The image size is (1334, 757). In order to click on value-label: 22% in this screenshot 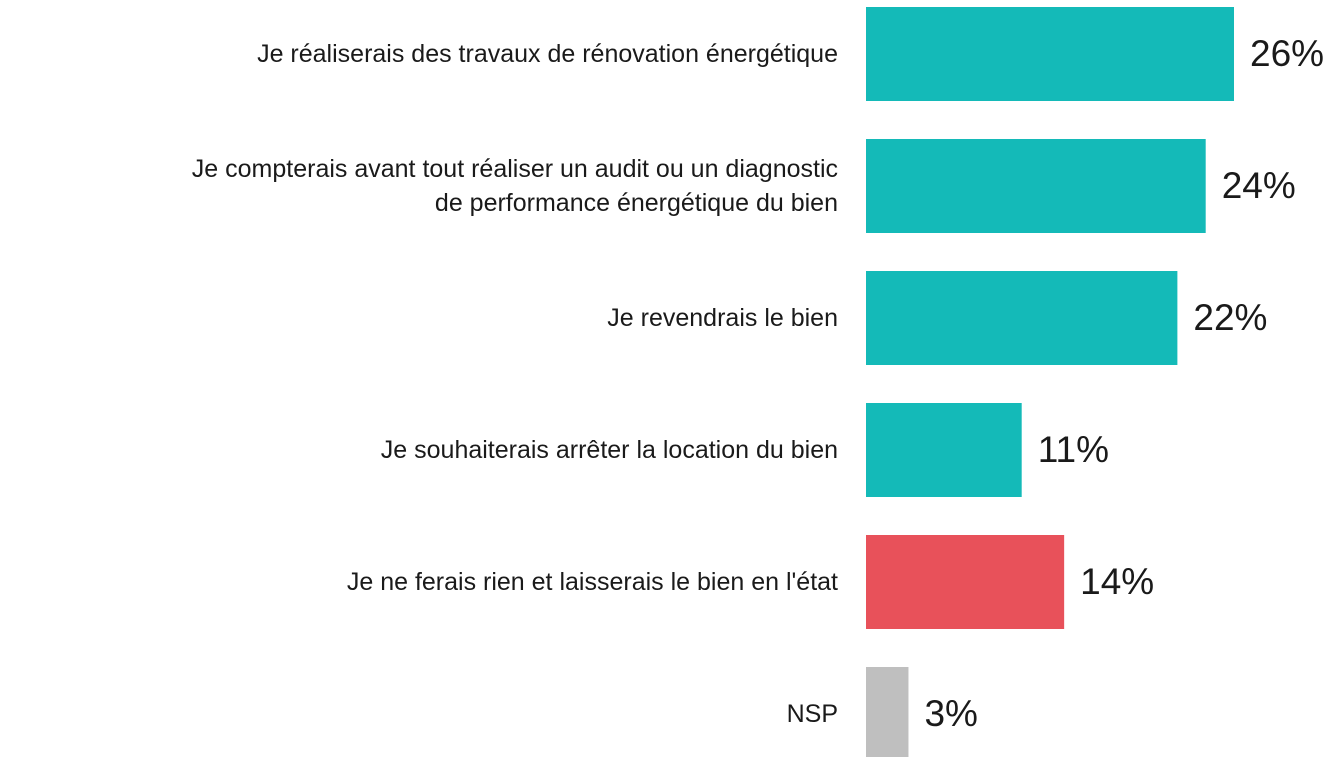, I will do `click(1230, 317)`.